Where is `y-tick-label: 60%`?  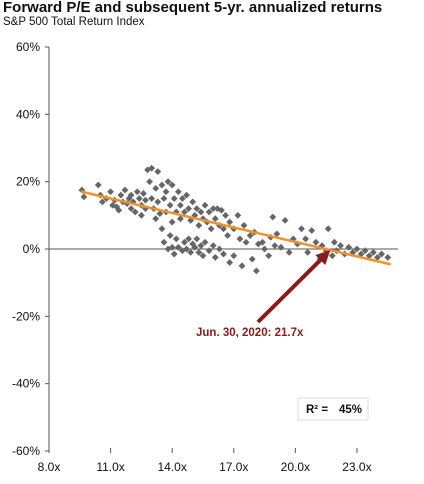
y-tick-label: 60% is located at coordinates (28, 47).